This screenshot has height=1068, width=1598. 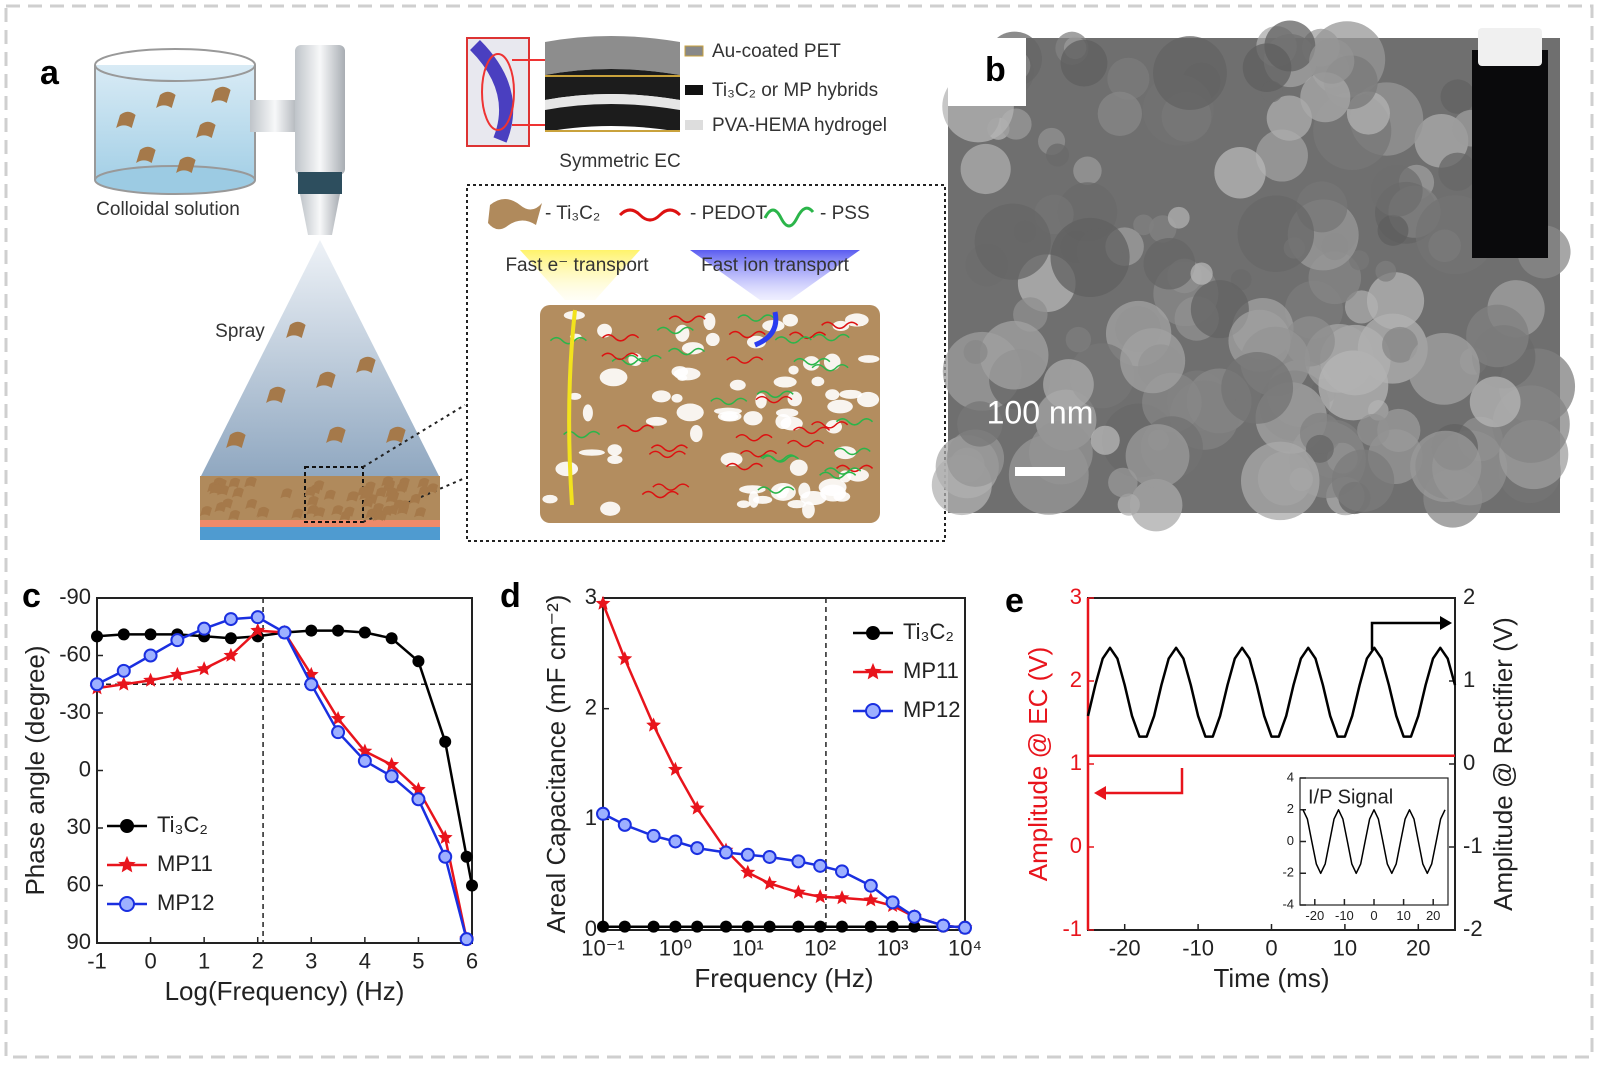 I want to click on y2-tick-label: 1, so click(x=1469, y=679).